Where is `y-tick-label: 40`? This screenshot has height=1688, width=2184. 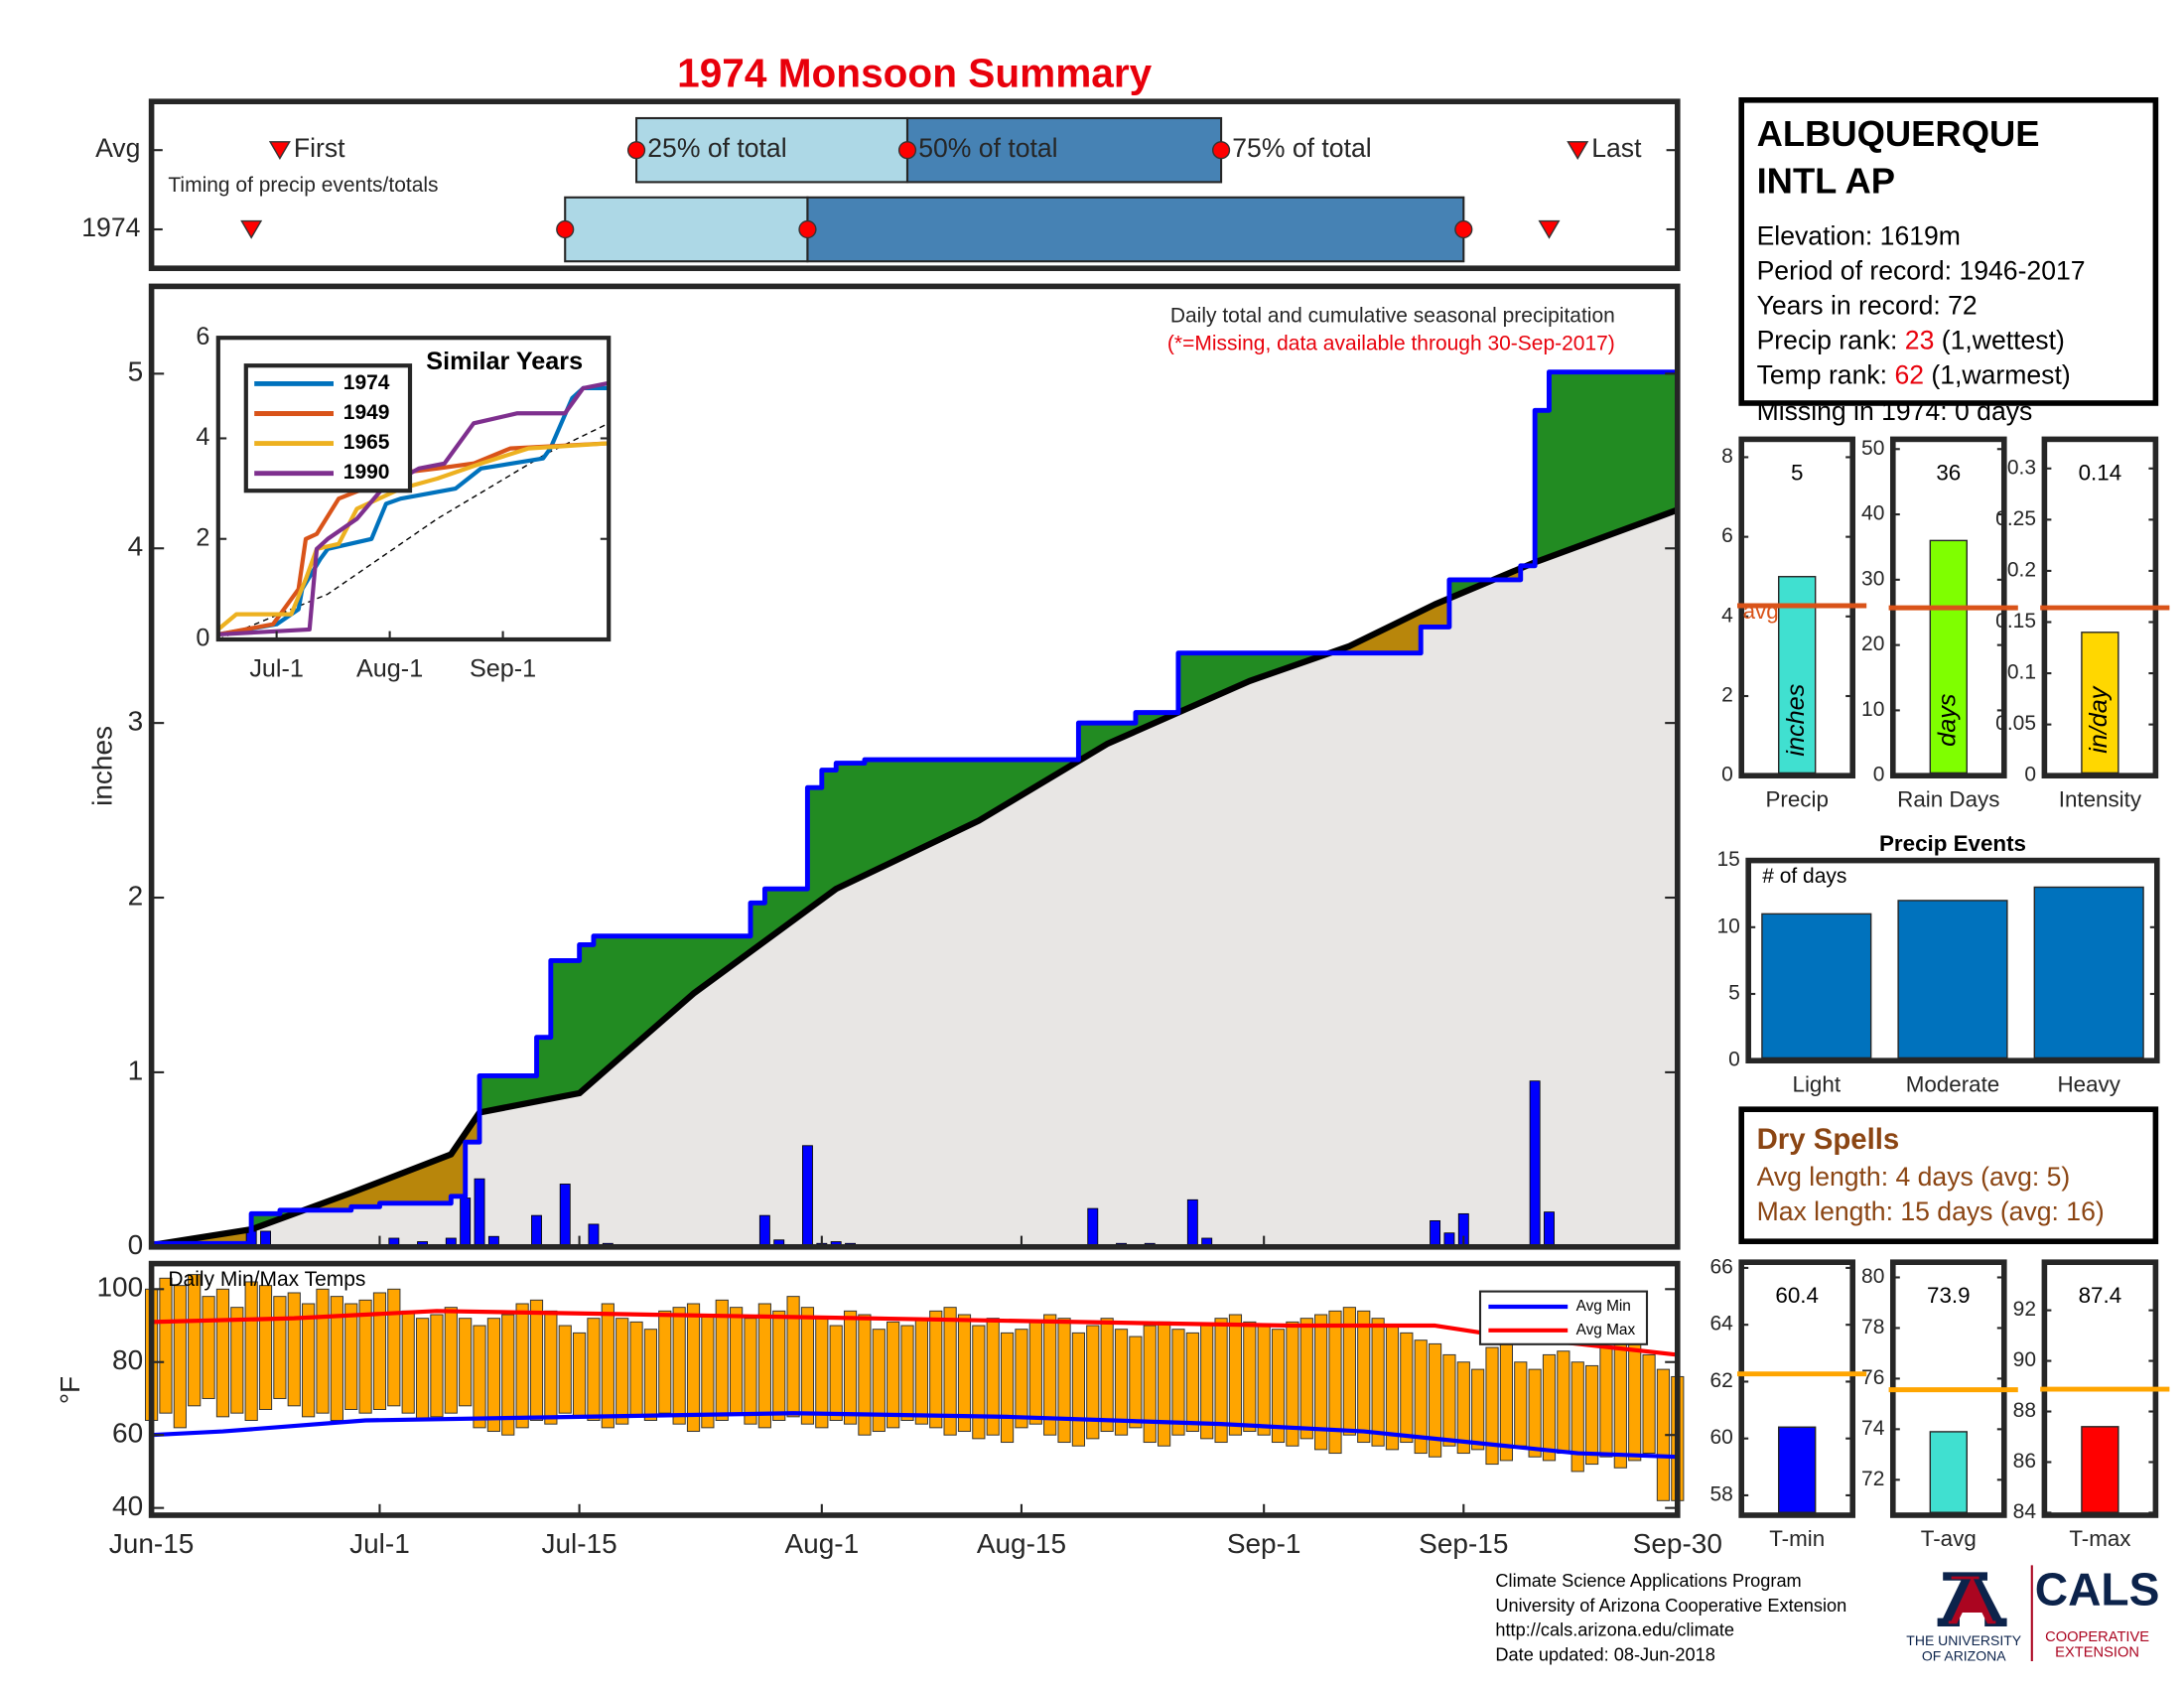 y-tick-label: 40 is located at coordinates (127, 1505).